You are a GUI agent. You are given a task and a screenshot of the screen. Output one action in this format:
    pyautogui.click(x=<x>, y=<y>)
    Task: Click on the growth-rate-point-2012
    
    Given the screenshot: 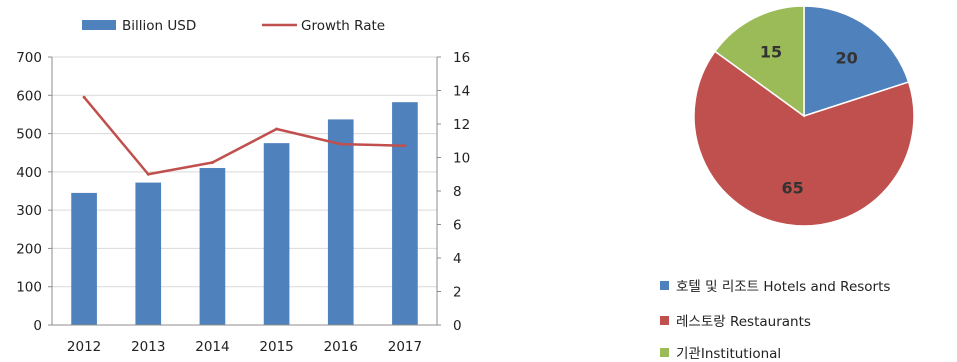 What is the action you would take?
    pyautogui.click(x=84, y=97)
    